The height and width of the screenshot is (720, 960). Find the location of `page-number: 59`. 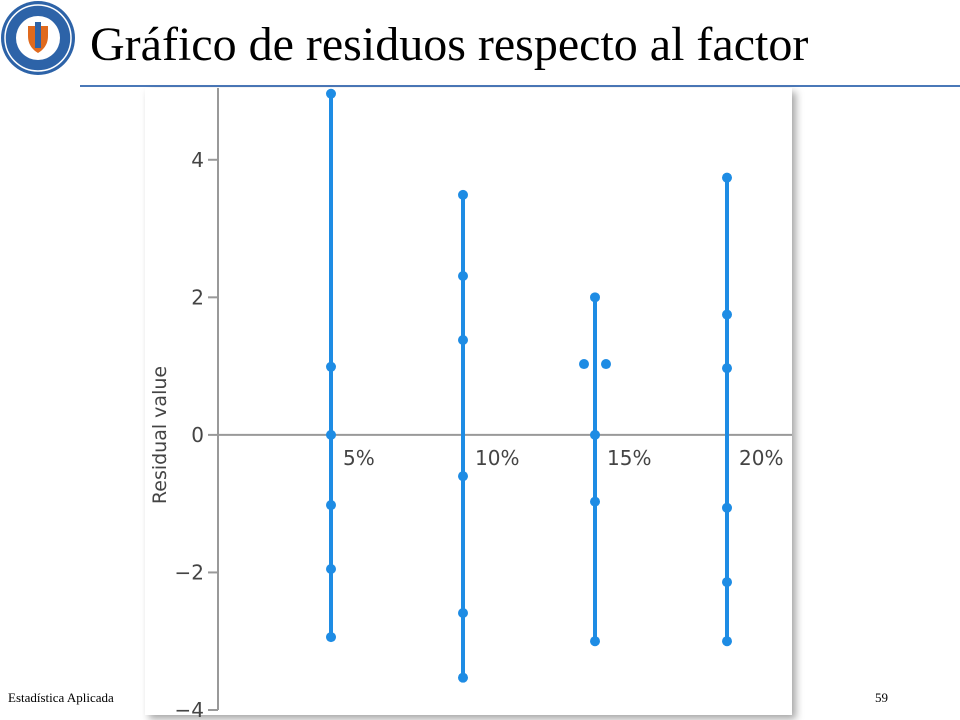

page-number: 59 is located at coordinates (881, 697).